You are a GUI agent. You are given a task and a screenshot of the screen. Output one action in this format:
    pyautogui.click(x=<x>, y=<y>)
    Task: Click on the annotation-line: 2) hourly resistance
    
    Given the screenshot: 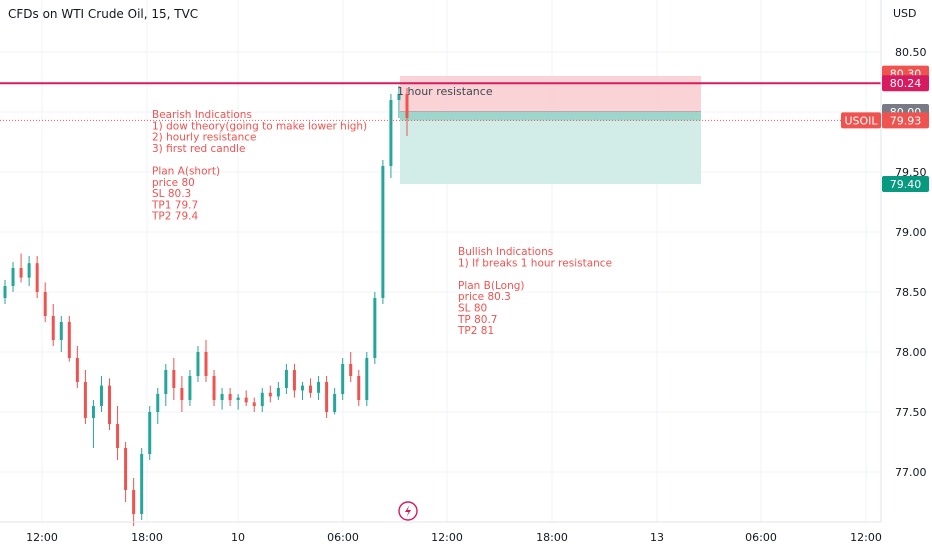 What is the action you would take?
    pyautogui.click(x=204, y=138)
    